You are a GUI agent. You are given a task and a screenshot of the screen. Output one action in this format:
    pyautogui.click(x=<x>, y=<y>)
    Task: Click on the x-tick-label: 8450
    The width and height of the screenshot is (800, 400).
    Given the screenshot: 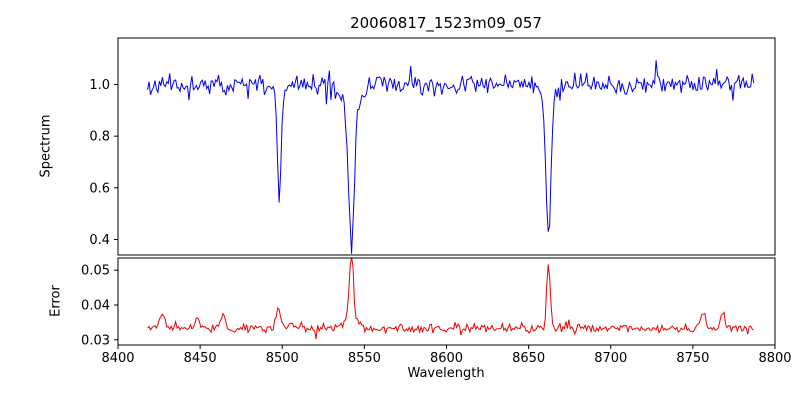 What is the action you would take?
    pyautogui.click(x=200, y=358)
    